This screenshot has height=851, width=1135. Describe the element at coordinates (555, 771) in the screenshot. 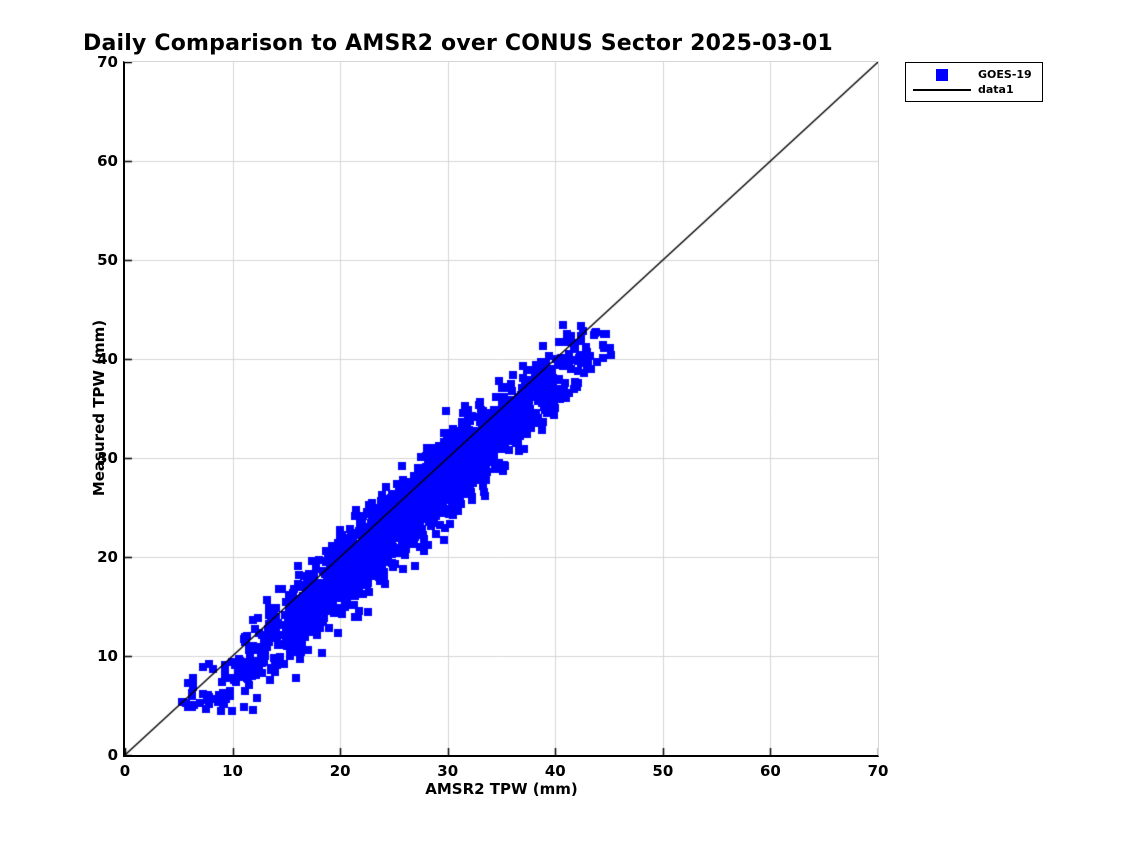

I see `x-tick-label: 40` at that location.